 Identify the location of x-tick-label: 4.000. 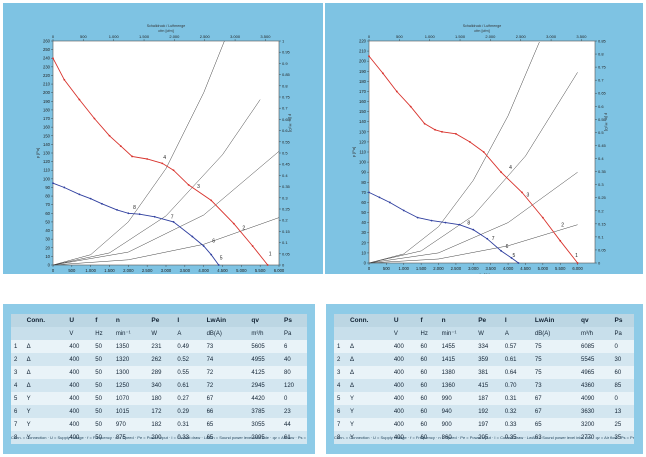
(508, 268).